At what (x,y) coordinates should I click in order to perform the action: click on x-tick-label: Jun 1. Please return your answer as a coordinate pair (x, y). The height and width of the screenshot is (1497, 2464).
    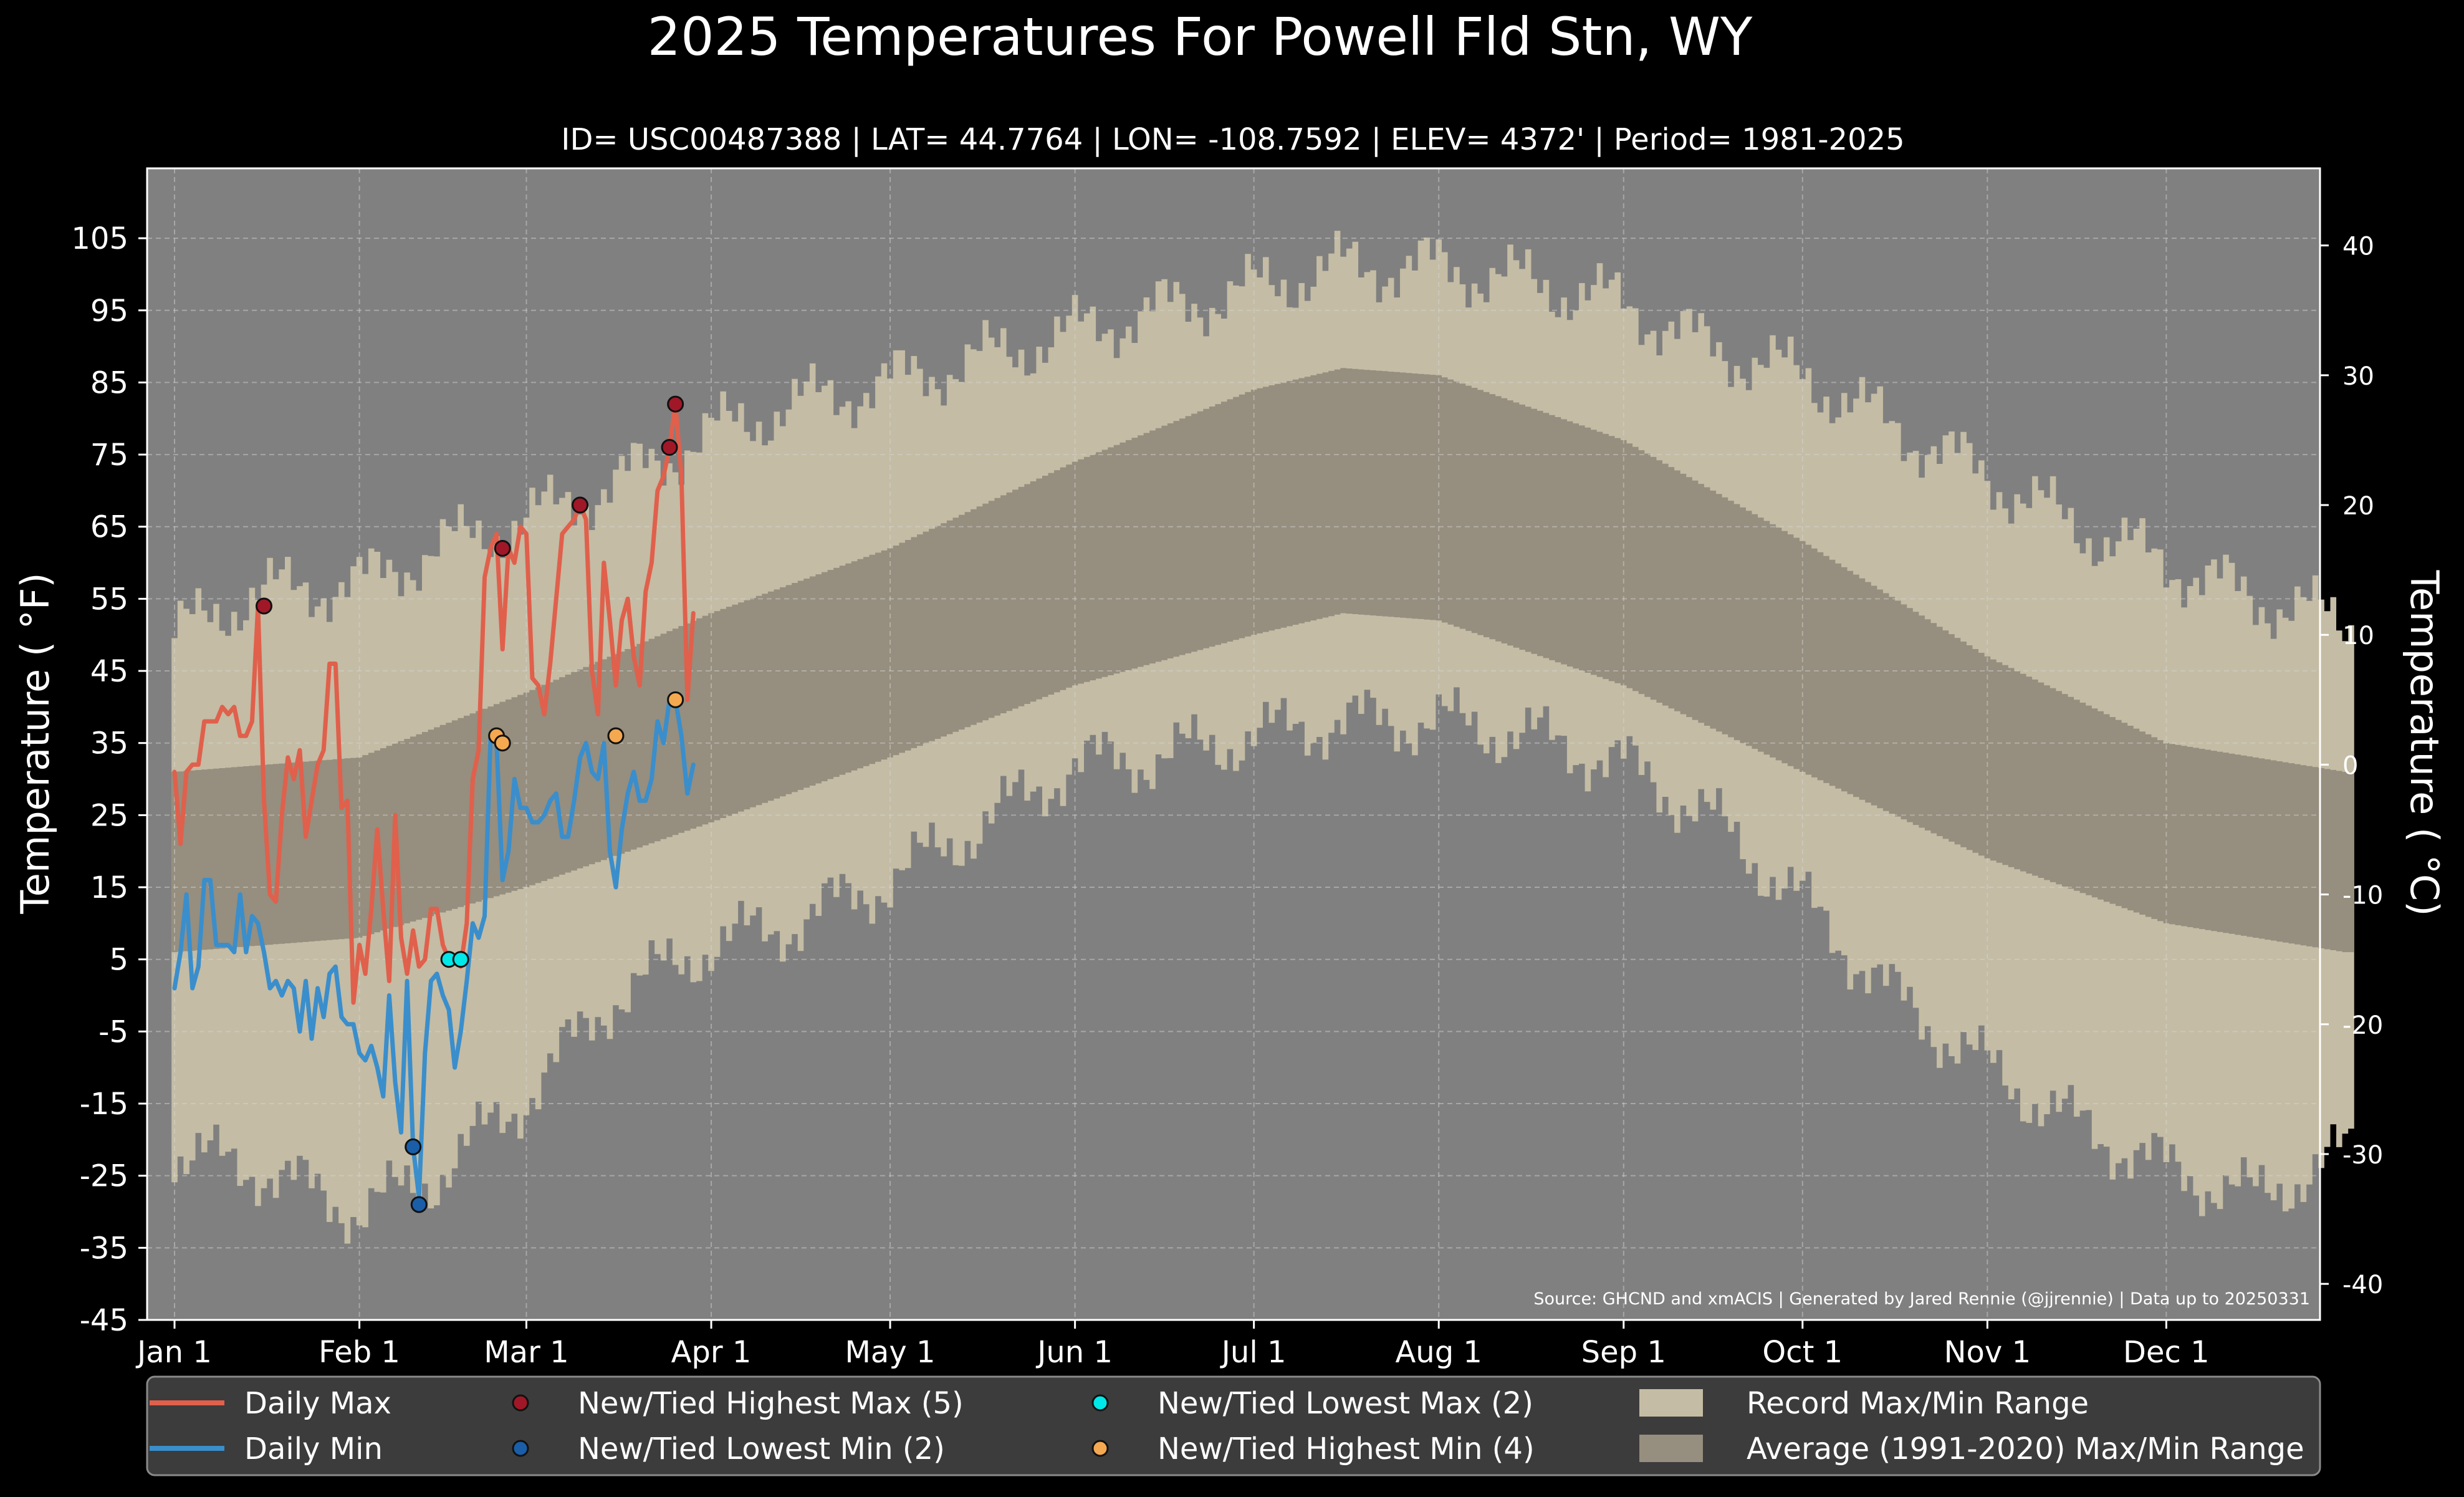
    Looking at the image, I should click on (1074, 1352).